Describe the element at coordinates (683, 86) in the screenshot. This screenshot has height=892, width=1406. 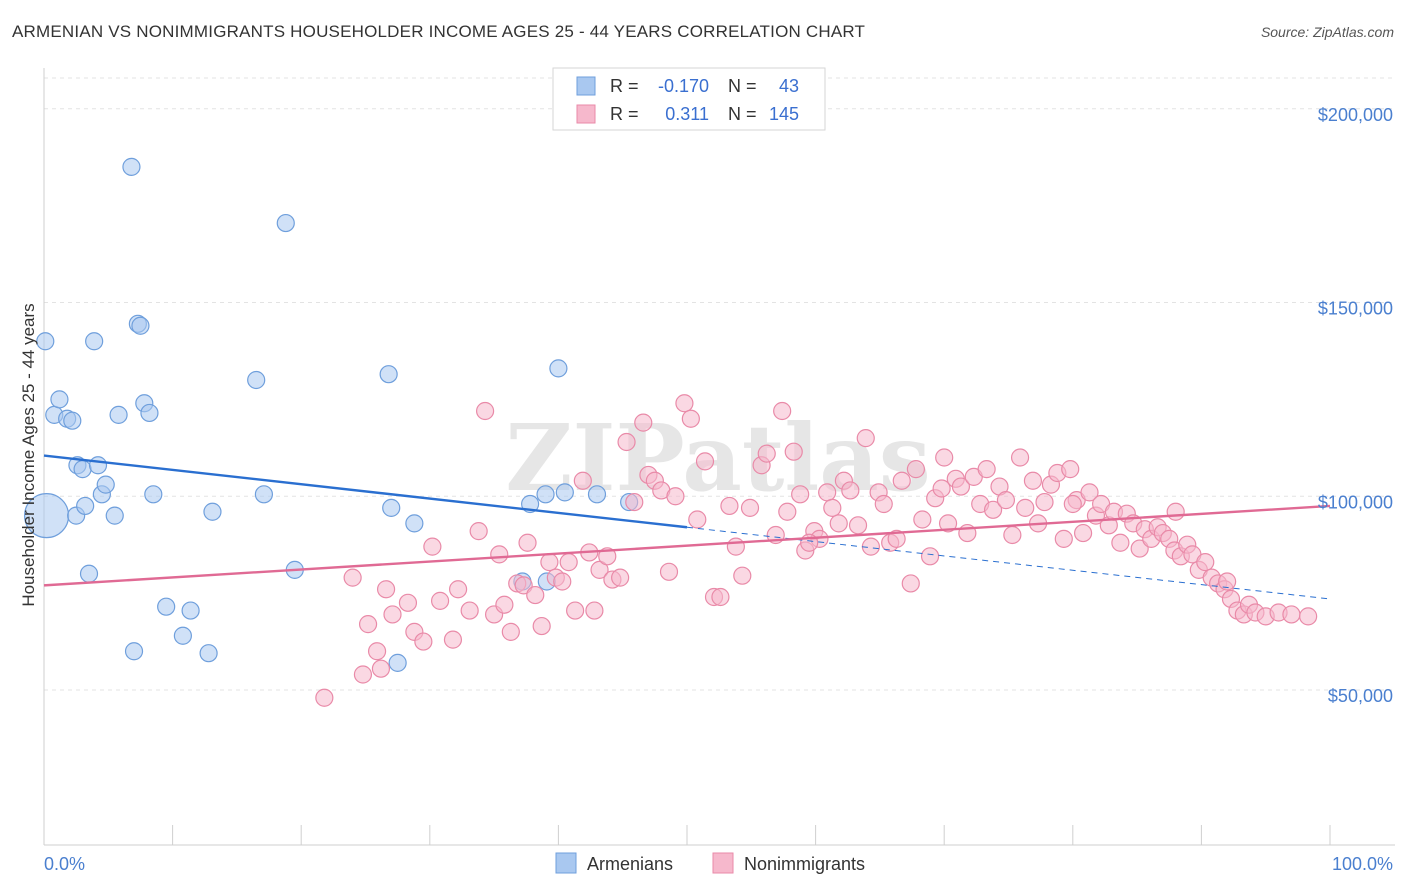
I see `legend-r-value: -0.170` at that location.